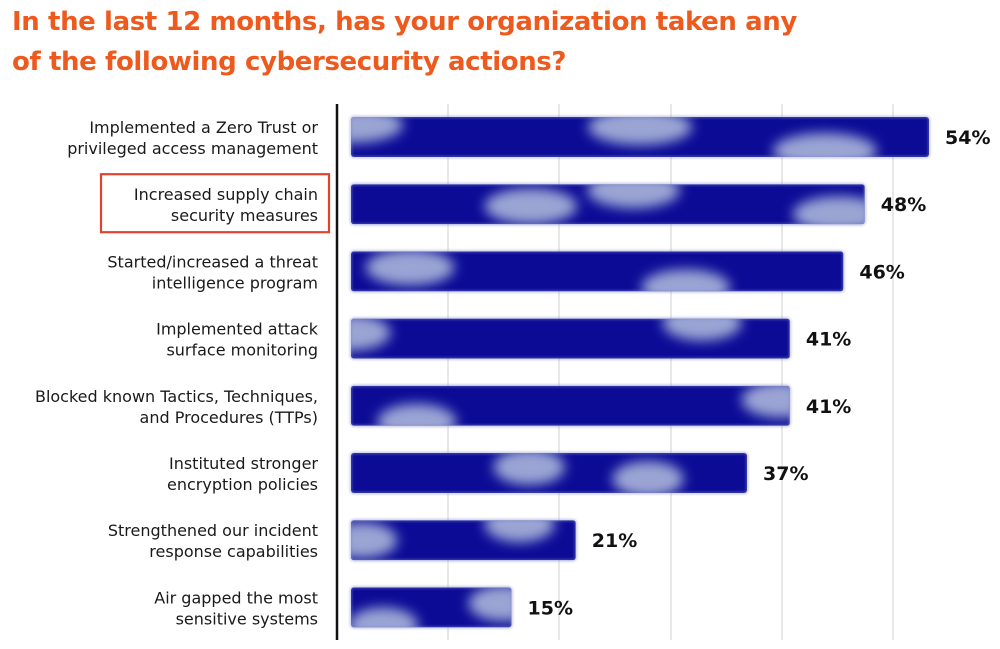  Describe the element at coordinates (203, 127) in the screenshot. I see `category-label-line: Implemented a Zero Trust or` at that location.